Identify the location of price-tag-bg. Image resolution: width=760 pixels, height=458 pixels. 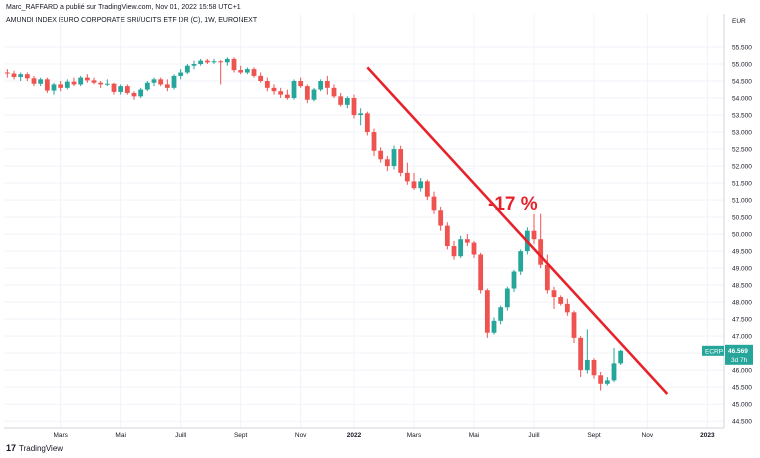
(739, 354).